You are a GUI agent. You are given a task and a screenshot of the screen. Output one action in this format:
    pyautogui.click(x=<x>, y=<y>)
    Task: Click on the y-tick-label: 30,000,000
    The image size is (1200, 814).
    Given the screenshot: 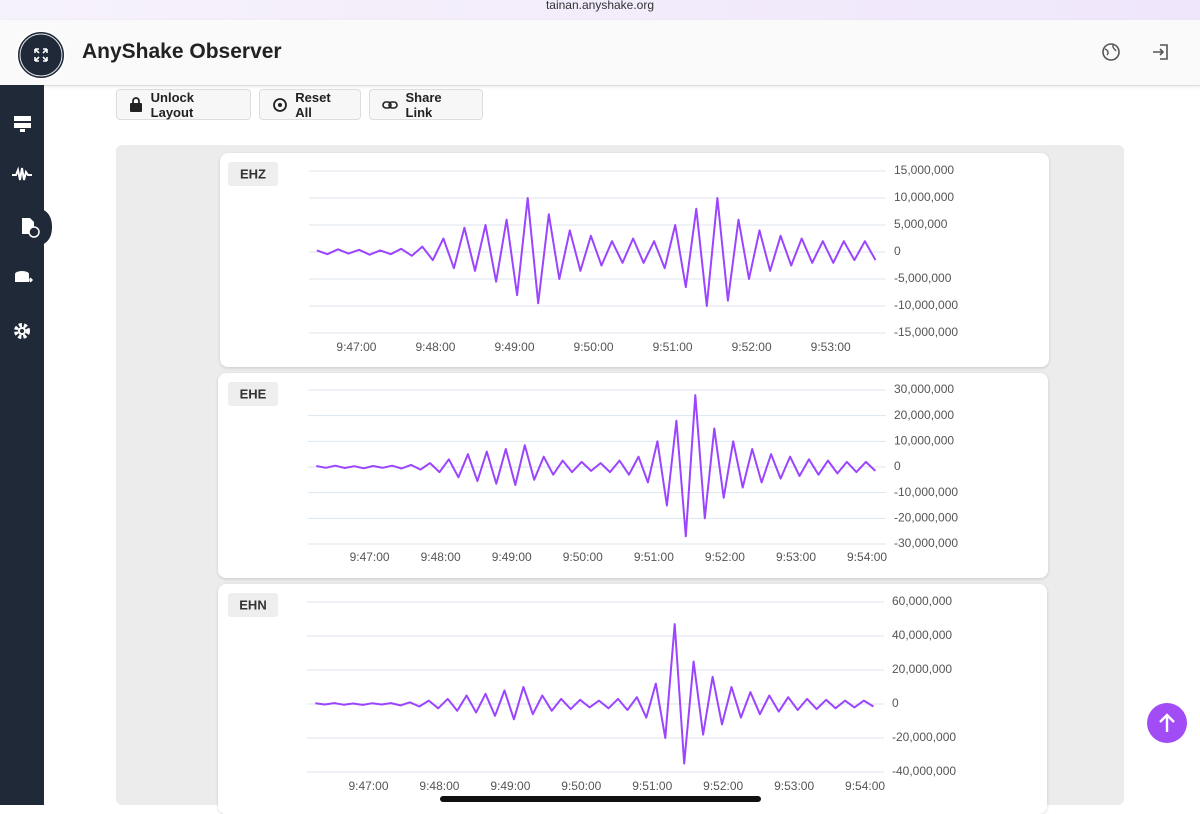 What is the action you would take?
    pyautogui.click(x=924, y=389)
    